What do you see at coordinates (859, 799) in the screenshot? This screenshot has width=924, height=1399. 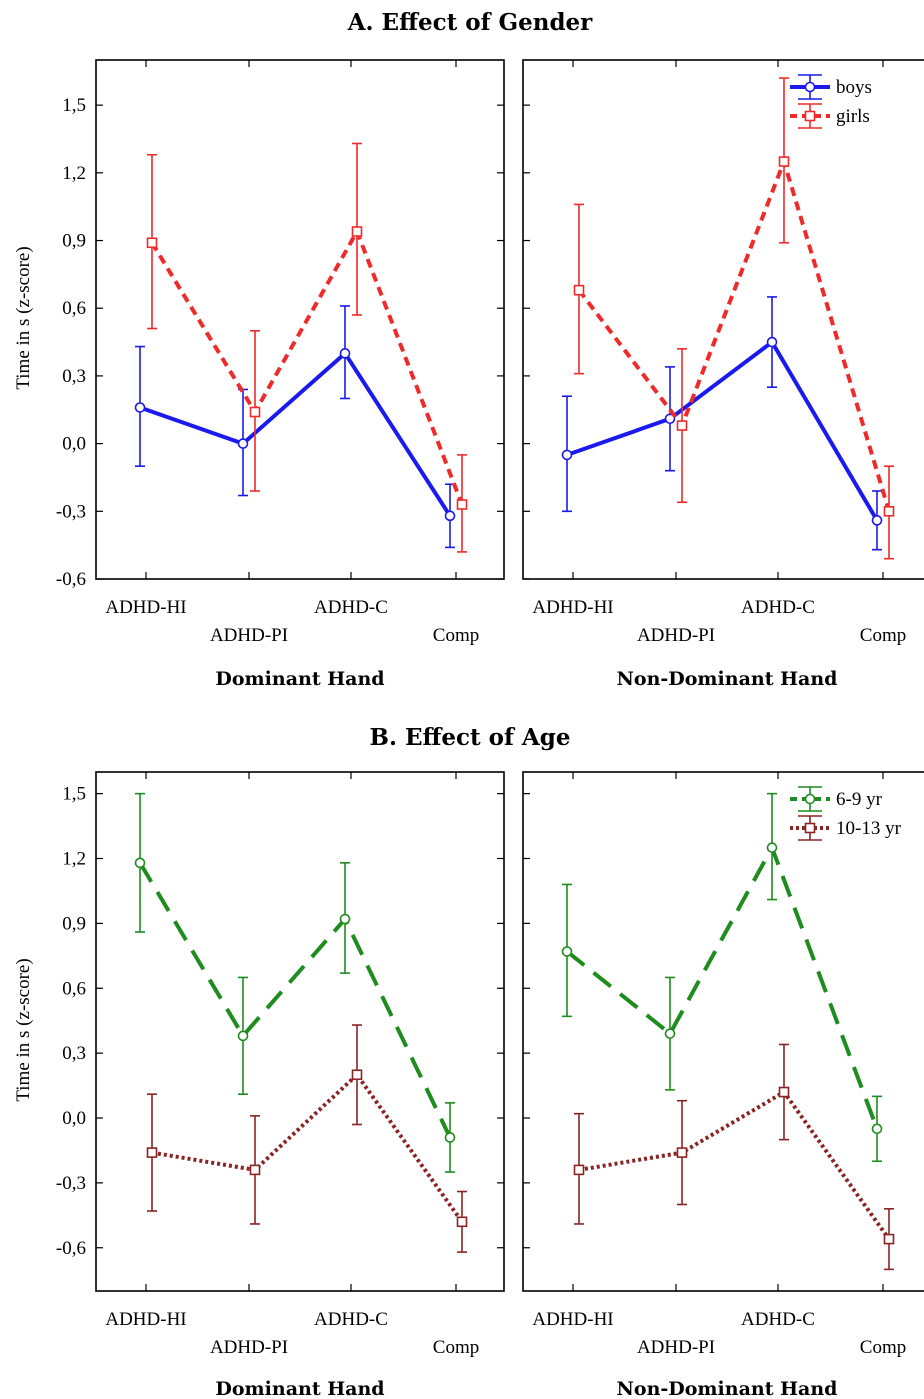 I see `legend-label-6-9-yr: 6-9 yr` at bounding box center [859, 799].